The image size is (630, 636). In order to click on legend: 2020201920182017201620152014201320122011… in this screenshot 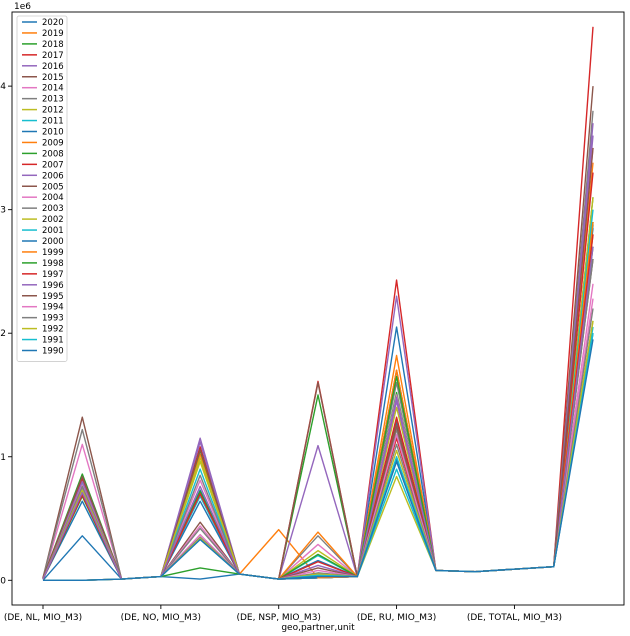, I will do `click(42, 188)`.